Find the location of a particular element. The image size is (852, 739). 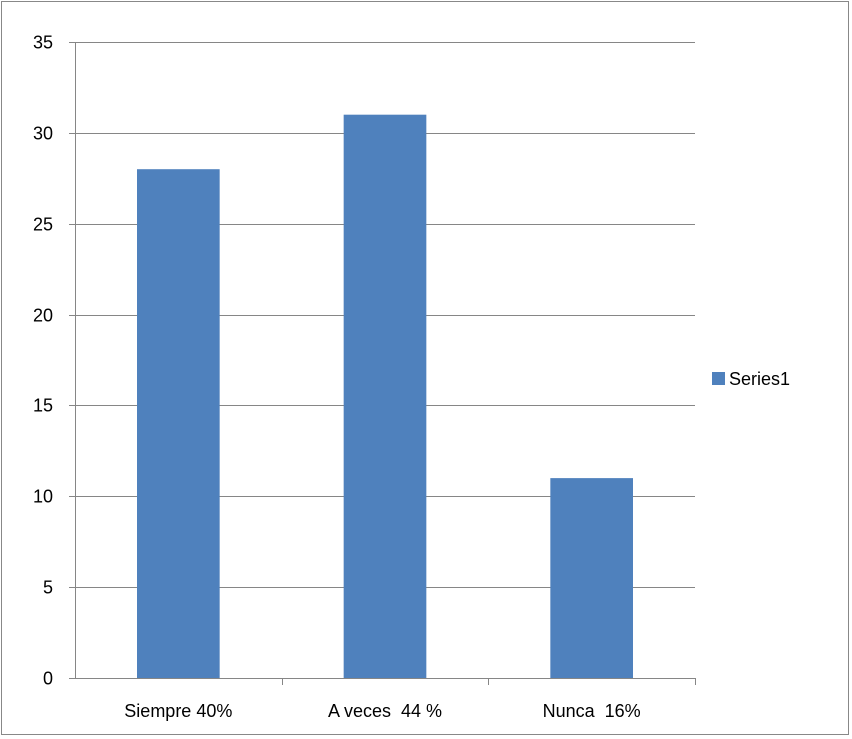

x-tick-label: Siempre 40% is located at coordinates (178, 711).